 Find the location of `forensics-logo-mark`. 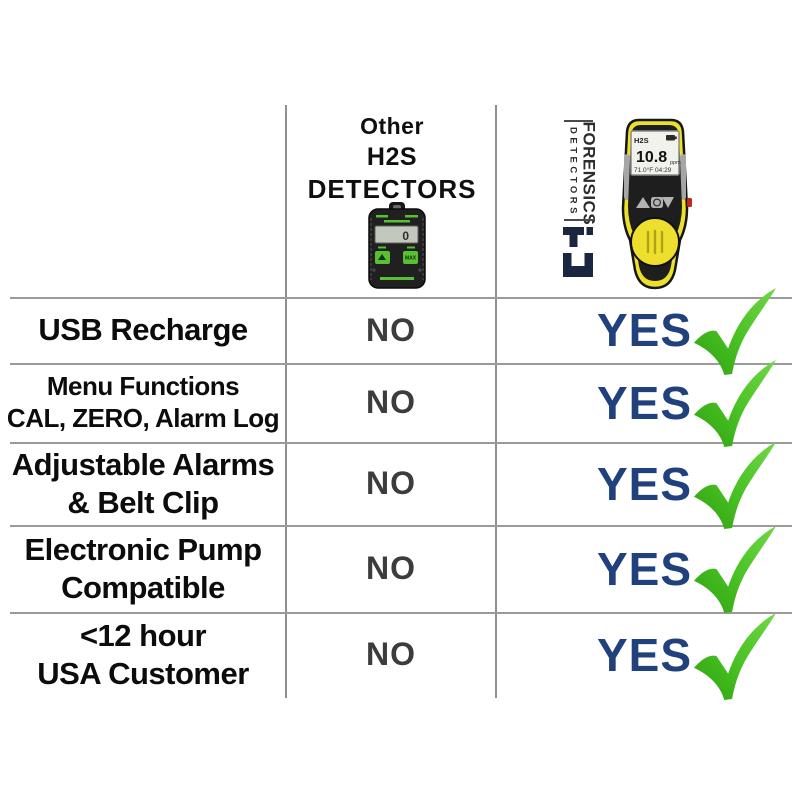

forensics-logo-mark is located at coordinates (578, 252).